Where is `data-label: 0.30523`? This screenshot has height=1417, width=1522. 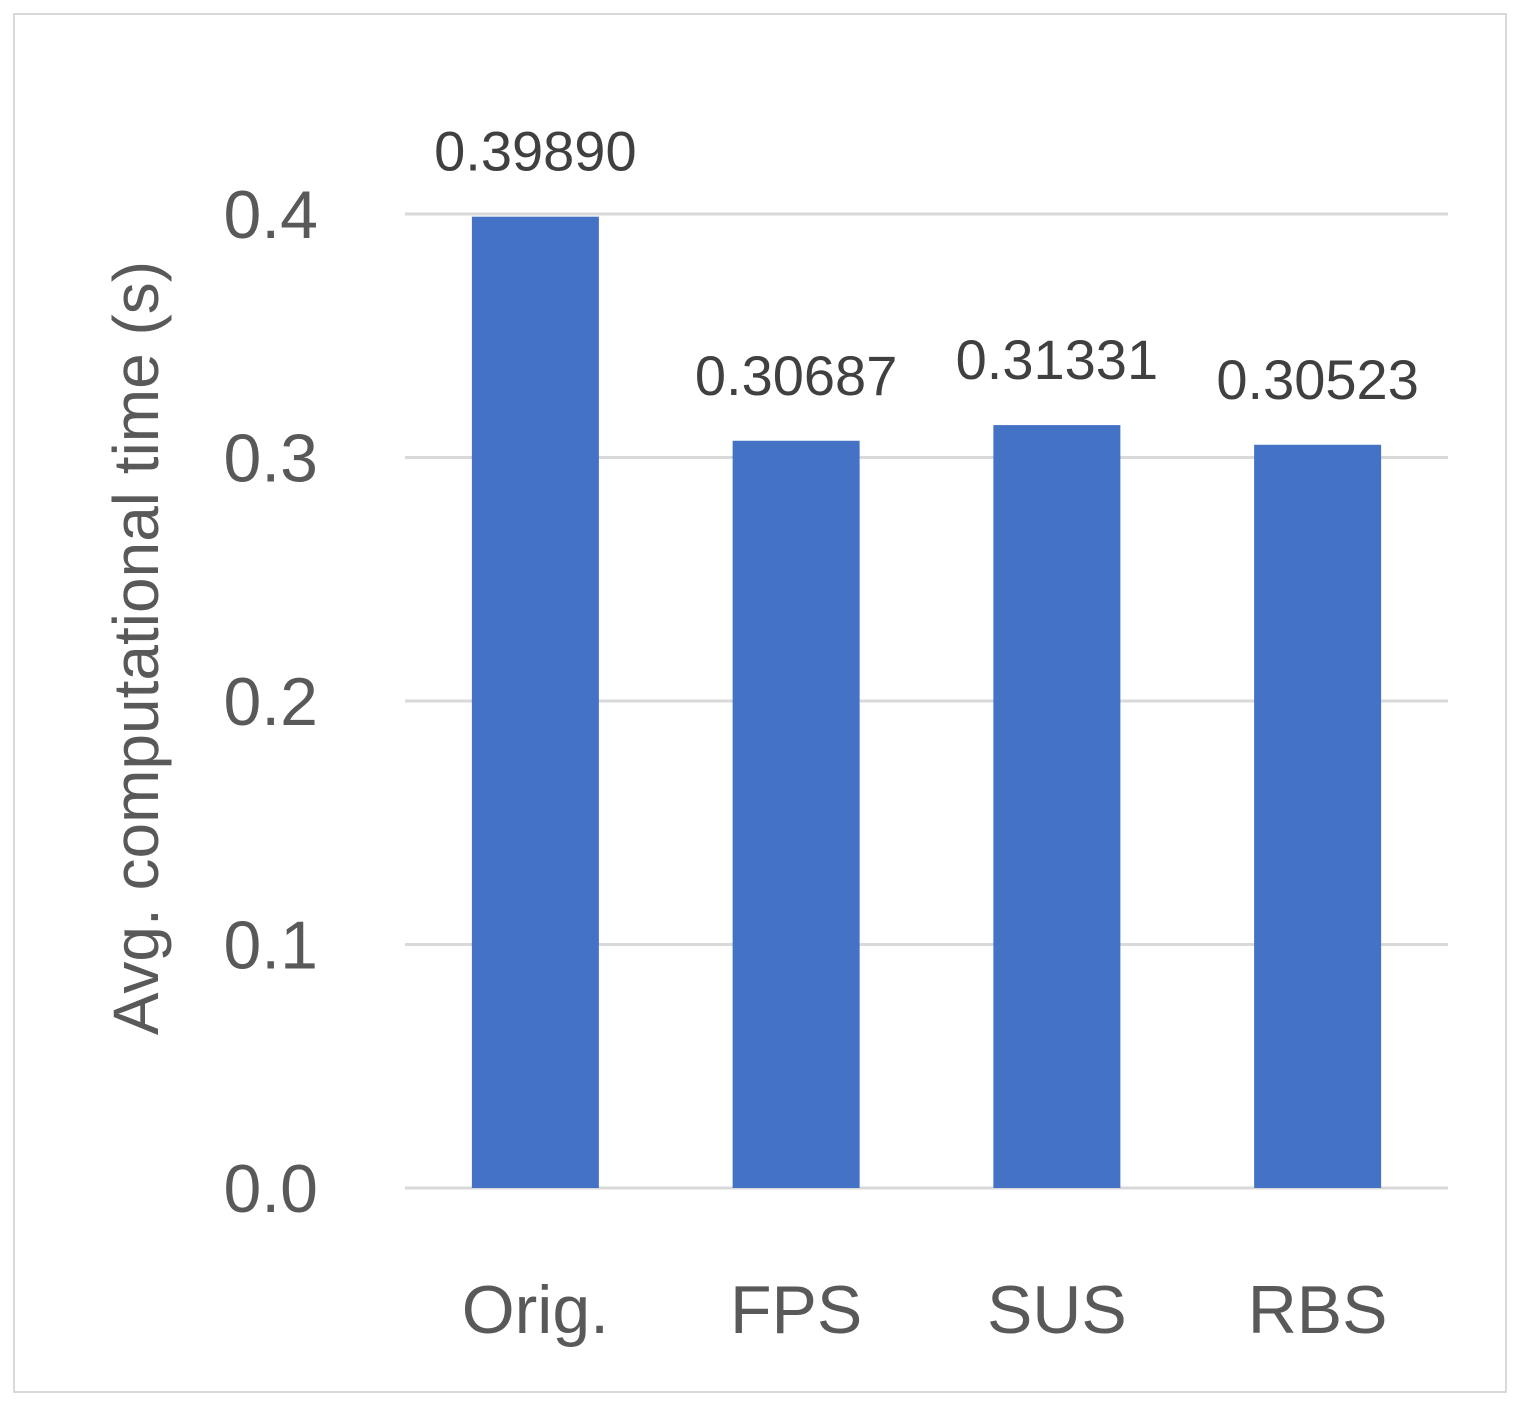
data-label: 0.30523 is located at coordinates (1317, 379).